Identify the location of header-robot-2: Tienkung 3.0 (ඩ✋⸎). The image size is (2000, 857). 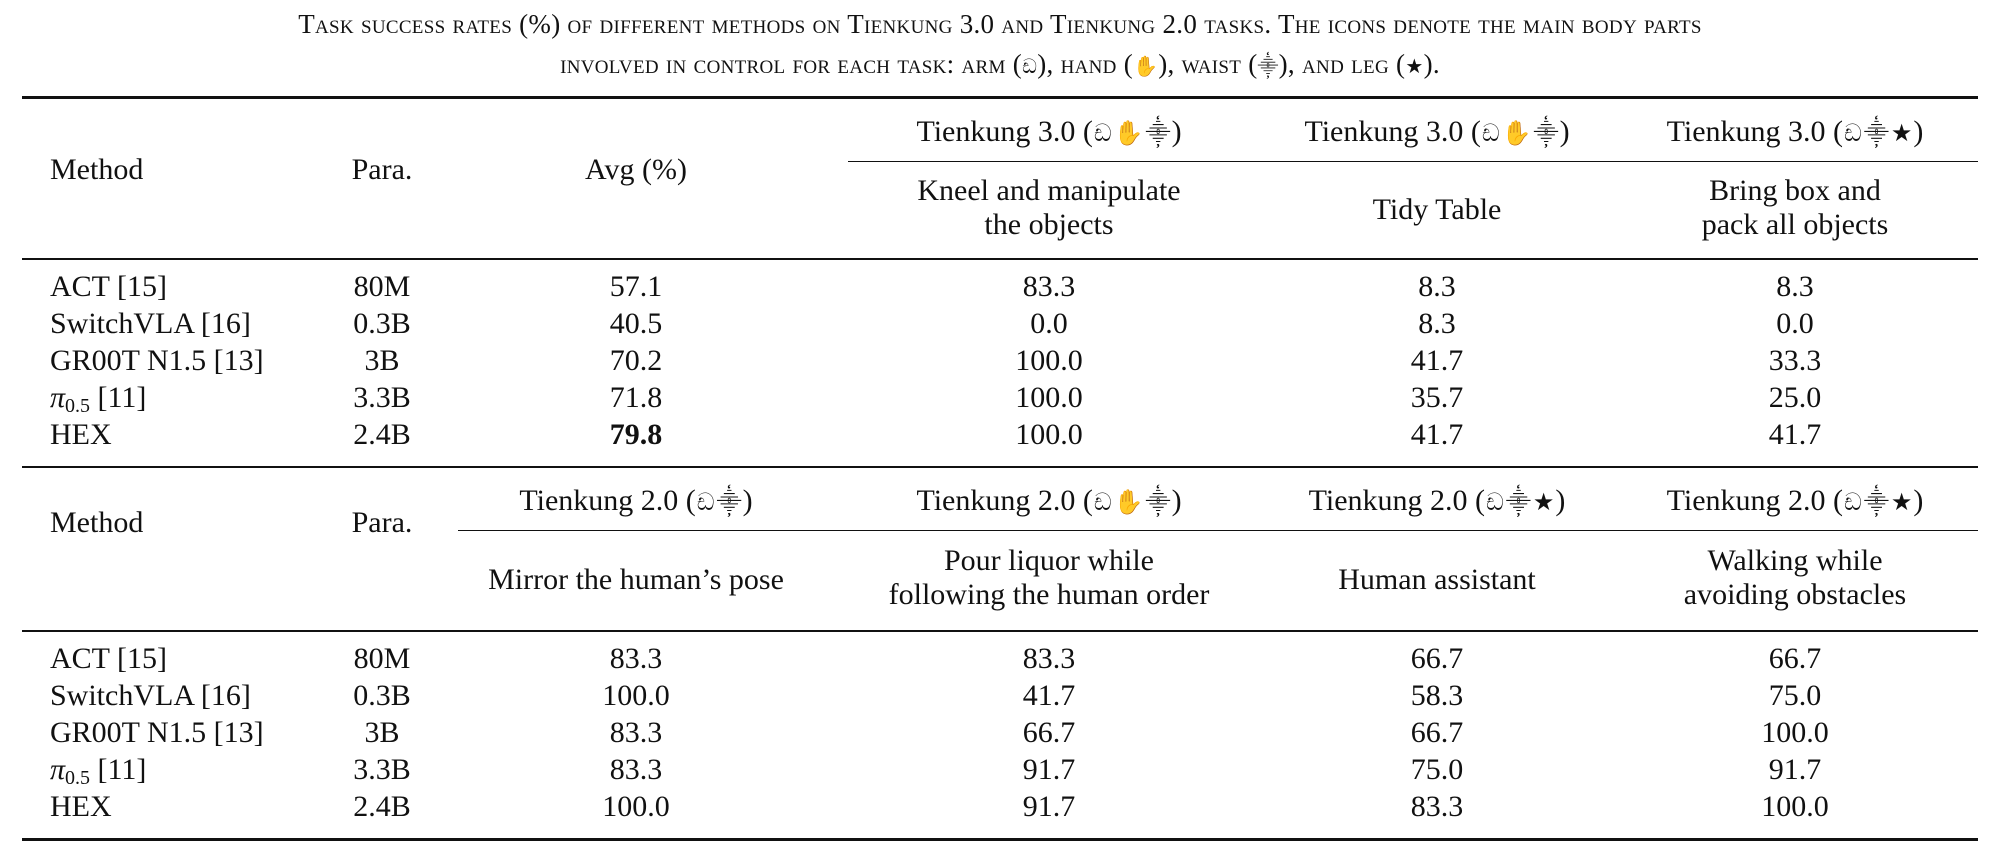
(1437, 131).